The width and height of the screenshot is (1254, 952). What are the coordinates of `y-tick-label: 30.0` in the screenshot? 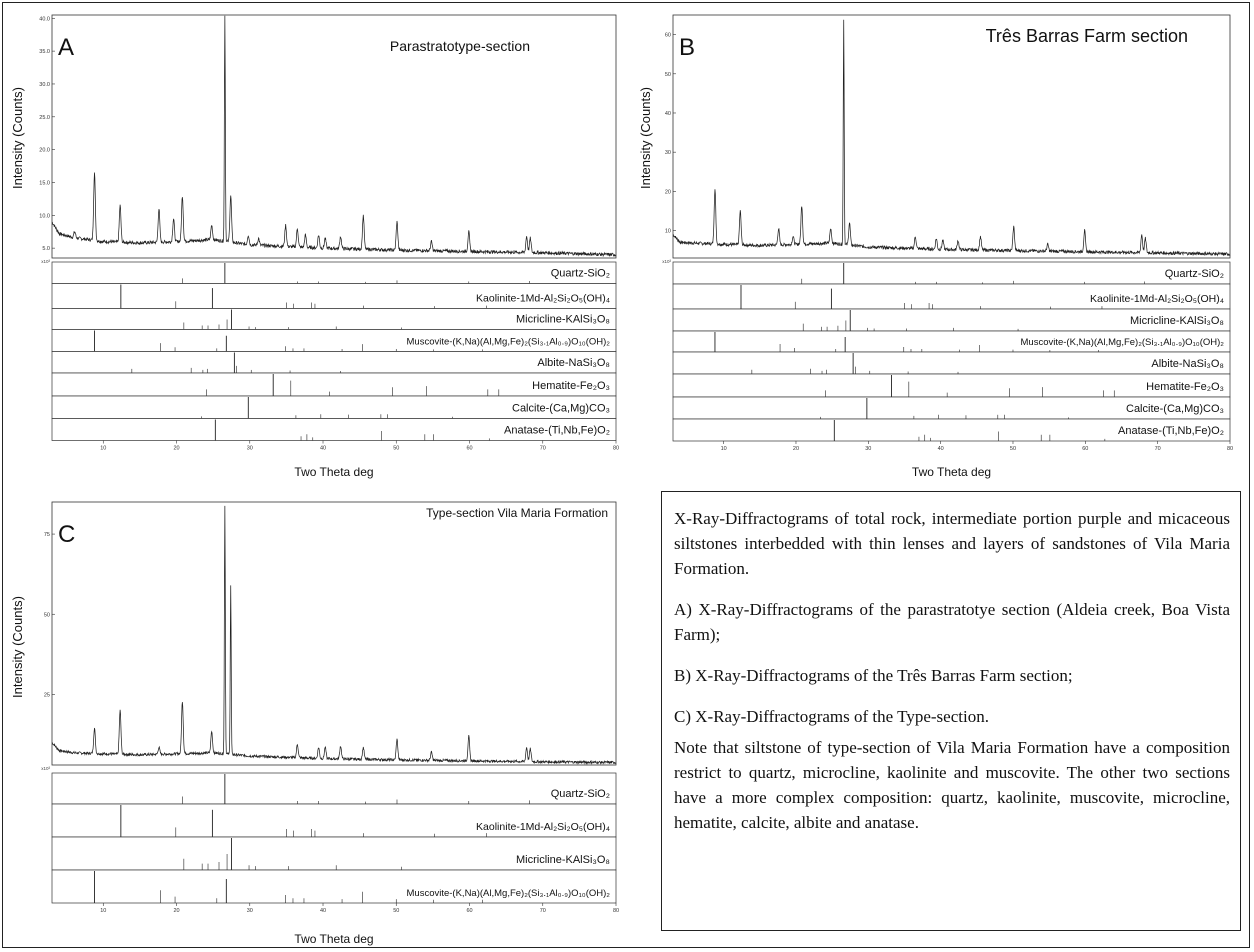 It's located at (44, 85).